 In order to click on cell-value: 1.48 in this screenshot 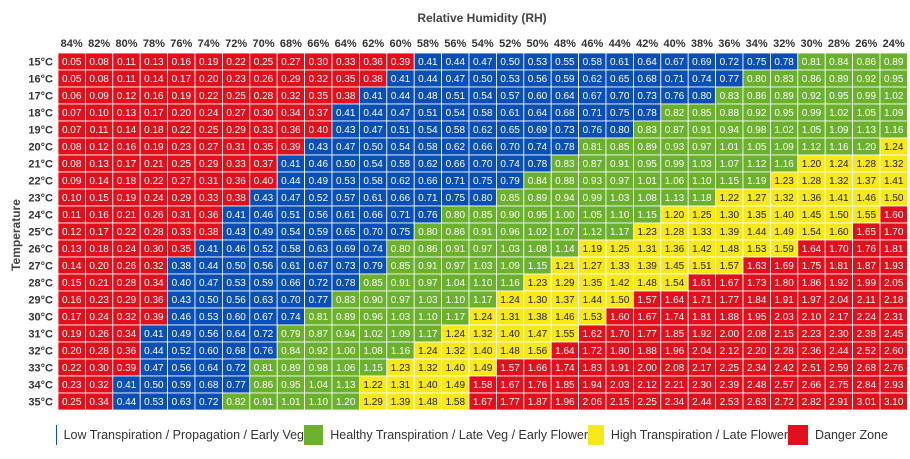, I will do `click(647, 283)`.